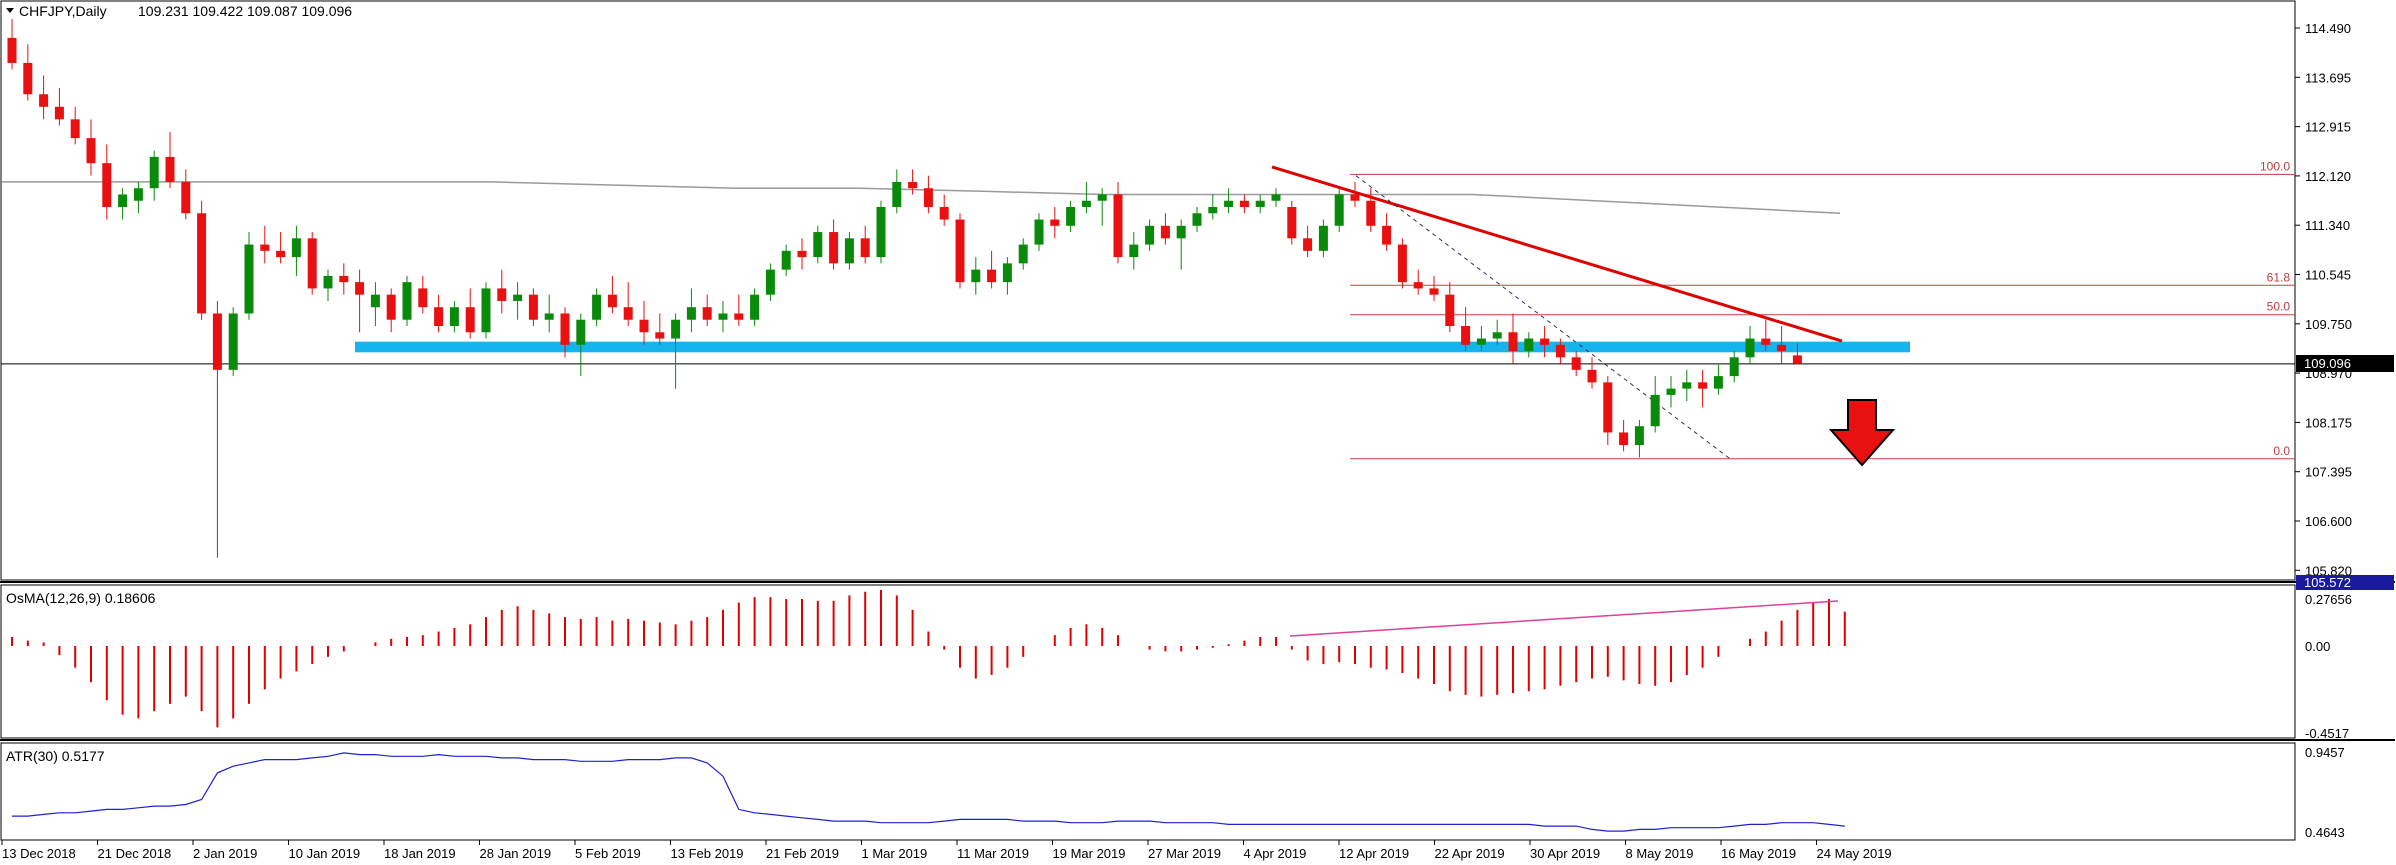  I want to click on support-zone, so click(1132, 347).